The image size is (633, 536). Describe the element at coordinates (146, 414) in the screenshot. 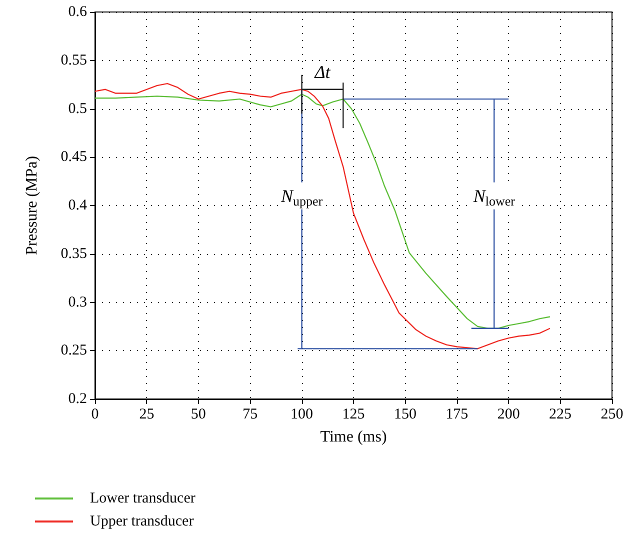

I see `x-tick-label: 25` at that location.